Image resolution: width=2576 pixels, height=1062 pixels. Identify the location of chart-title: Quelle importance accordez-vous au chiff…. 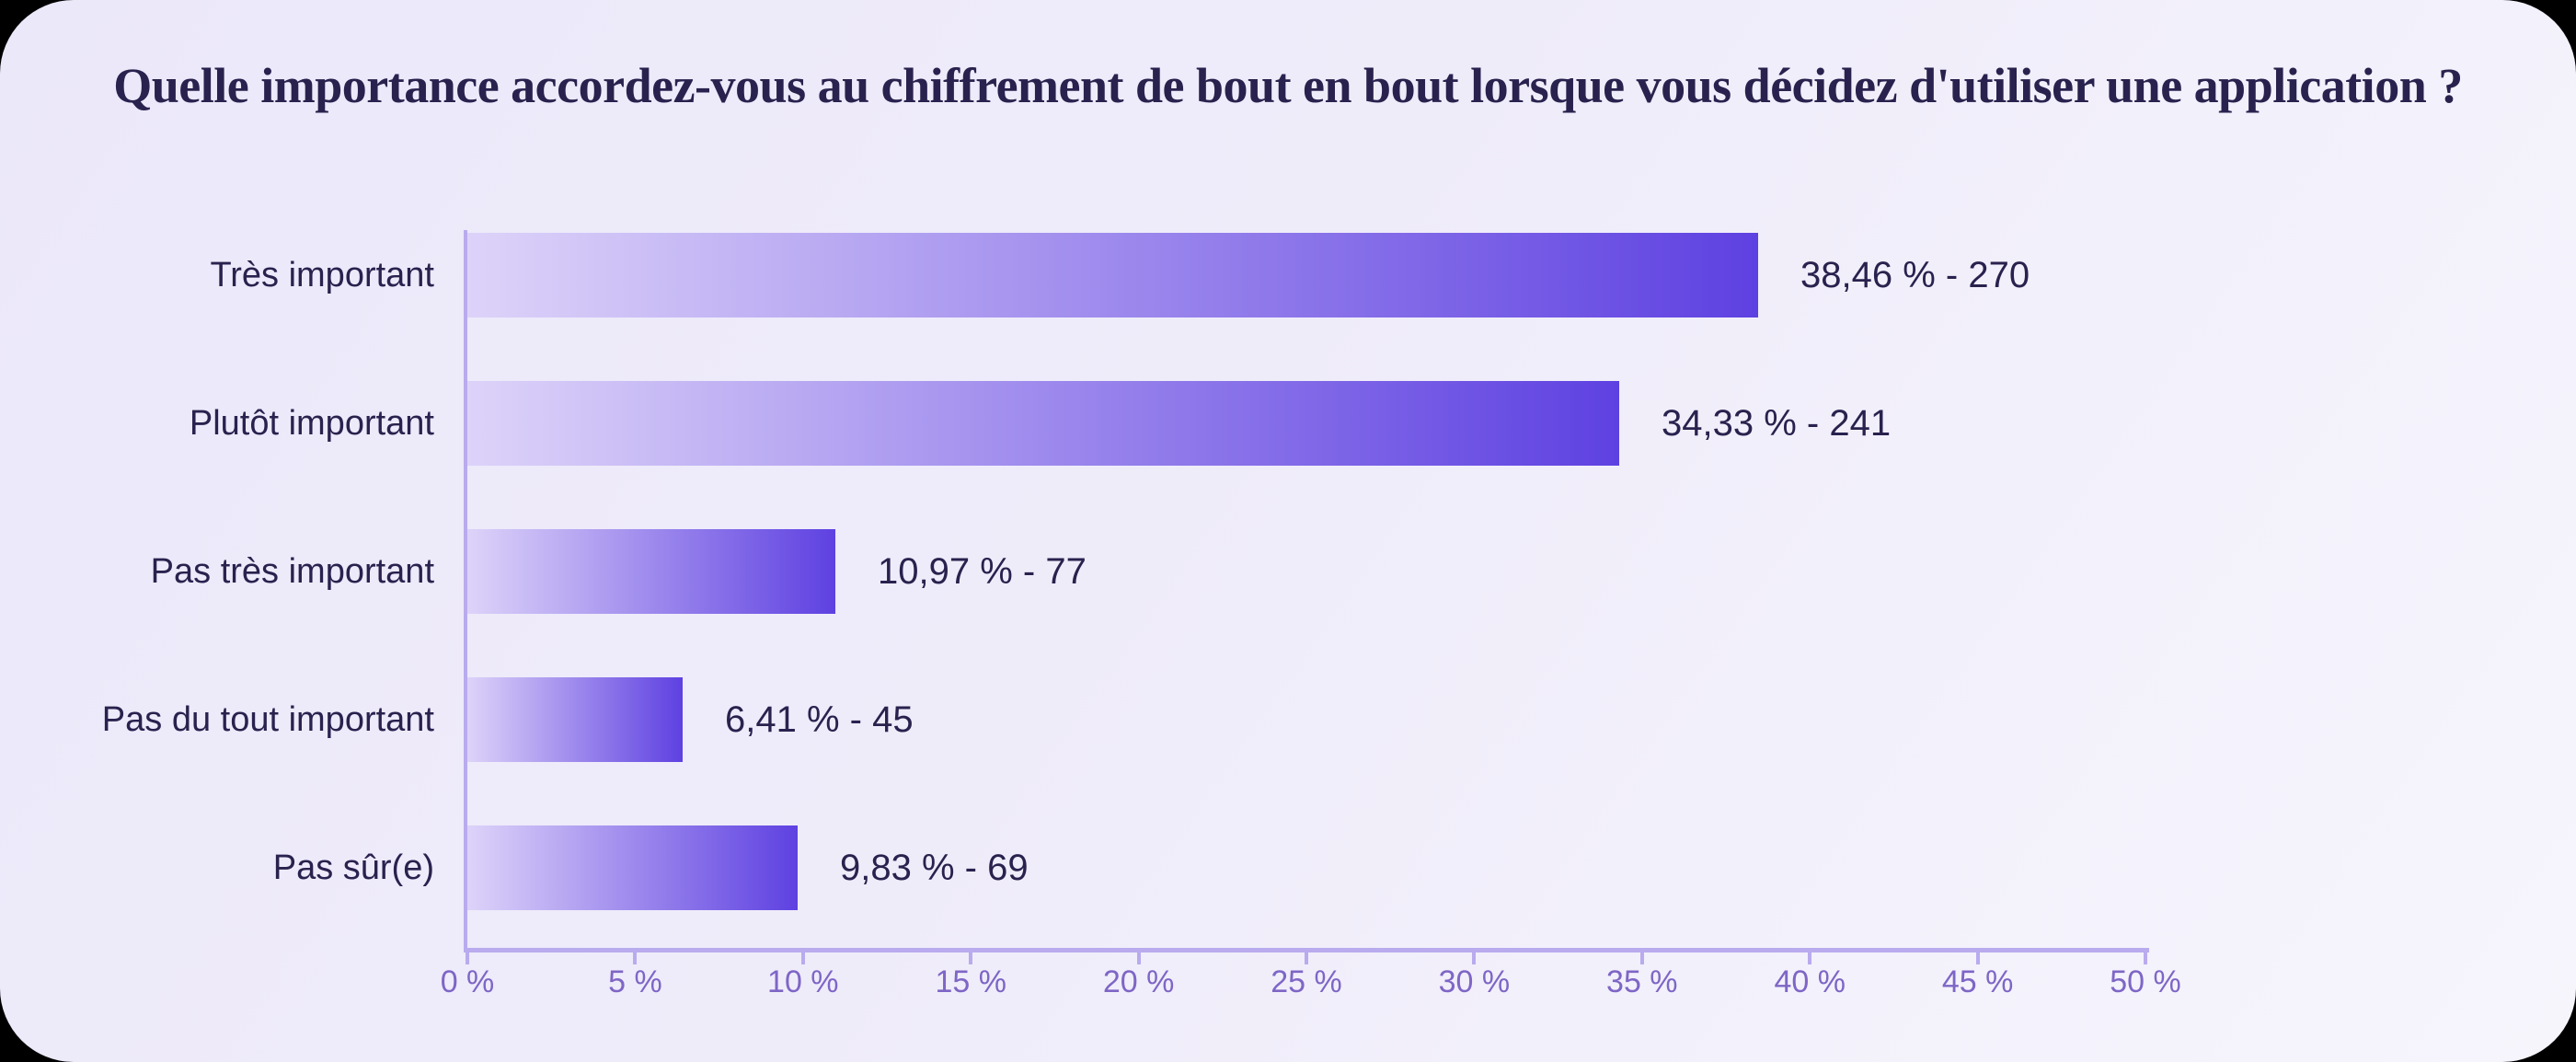
(1288, 85).